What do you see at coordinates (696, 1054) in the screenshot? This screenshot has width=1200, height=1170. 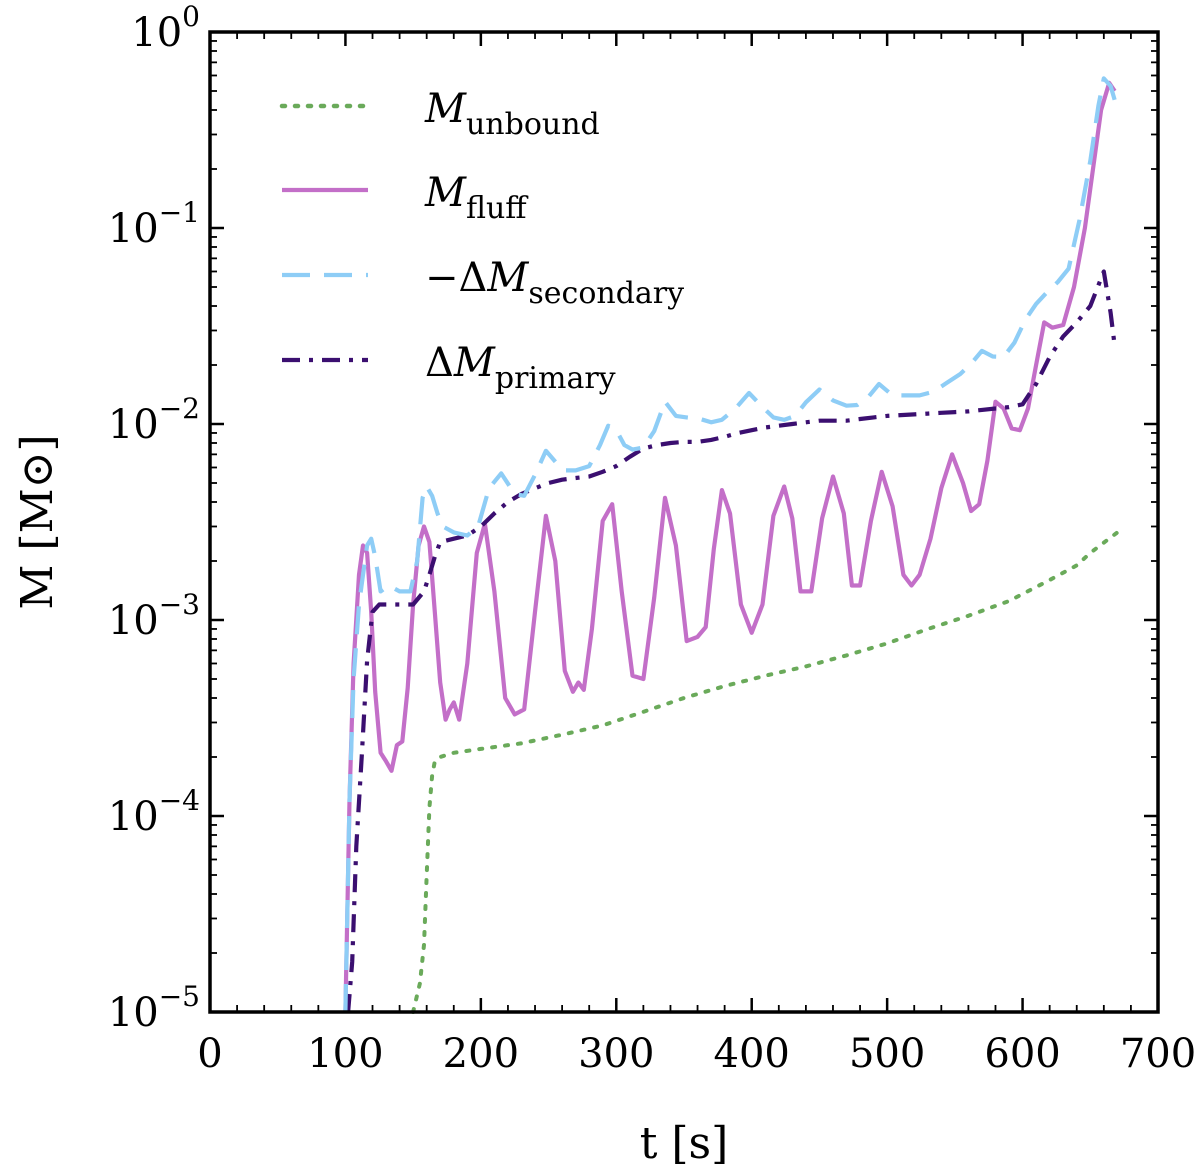 I see `x-tick-labels: 0 100 200 300 400 500 600 700` at bounding box center [696, 1054].